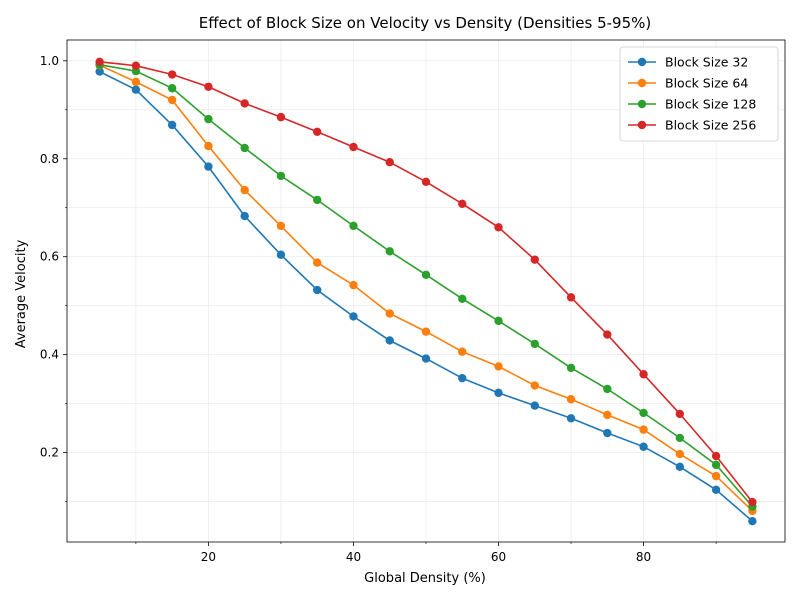  Describe the element at coordinates (353, 557) in the screenshot. I see `x-tick-label: 40` at that location.